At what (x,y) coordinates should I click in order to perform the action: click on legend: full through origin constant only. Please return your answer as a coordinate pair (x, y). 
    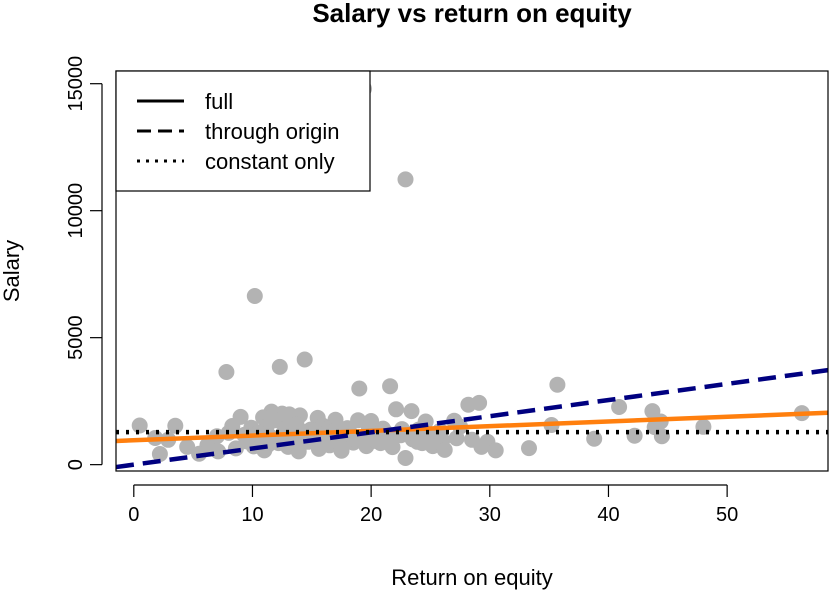
    Looking at the image, I should click on (243, 131).